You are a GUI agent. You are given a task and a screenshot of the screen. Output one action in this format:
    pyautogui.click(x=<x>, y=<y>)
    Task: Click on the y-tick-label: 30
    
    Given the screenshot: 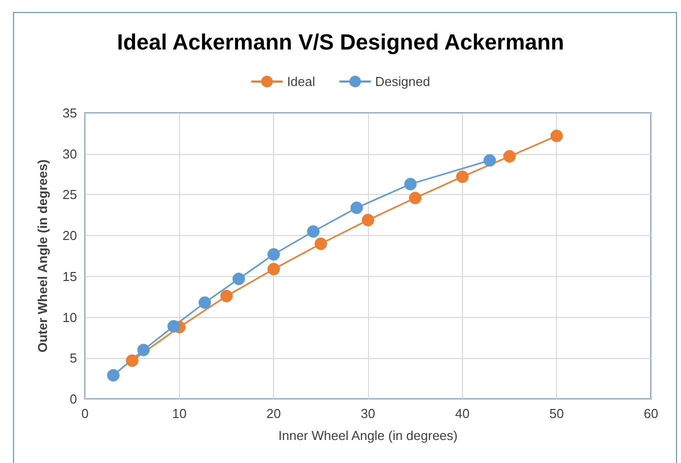 What is the action you would take?
    pyautogui.click(x=69, y=154)
    